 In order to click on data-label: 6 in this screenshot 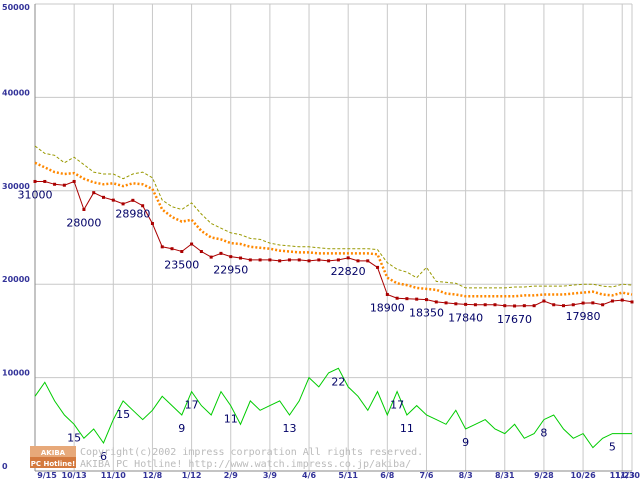, I will do `click(103, 456)`.